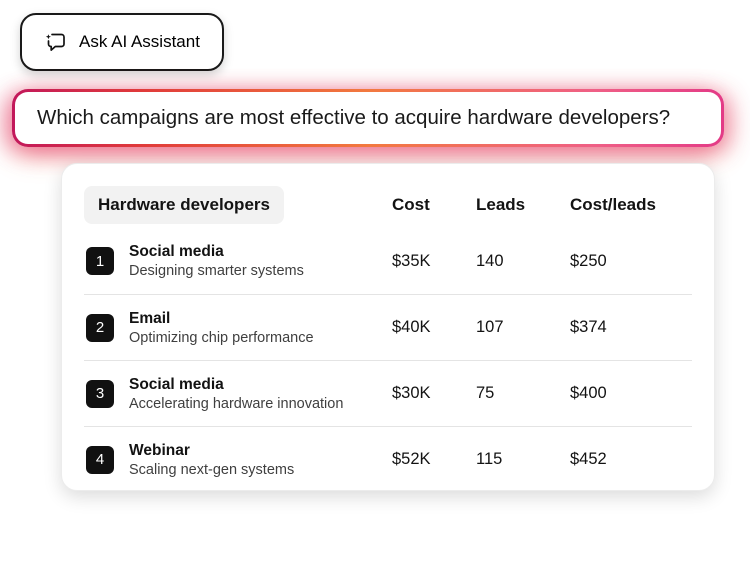  What do you see at coordinates (56, 42) in the screenshot?
I see `ai-chat-sparkle-icon` at bounding box center [56, 42].